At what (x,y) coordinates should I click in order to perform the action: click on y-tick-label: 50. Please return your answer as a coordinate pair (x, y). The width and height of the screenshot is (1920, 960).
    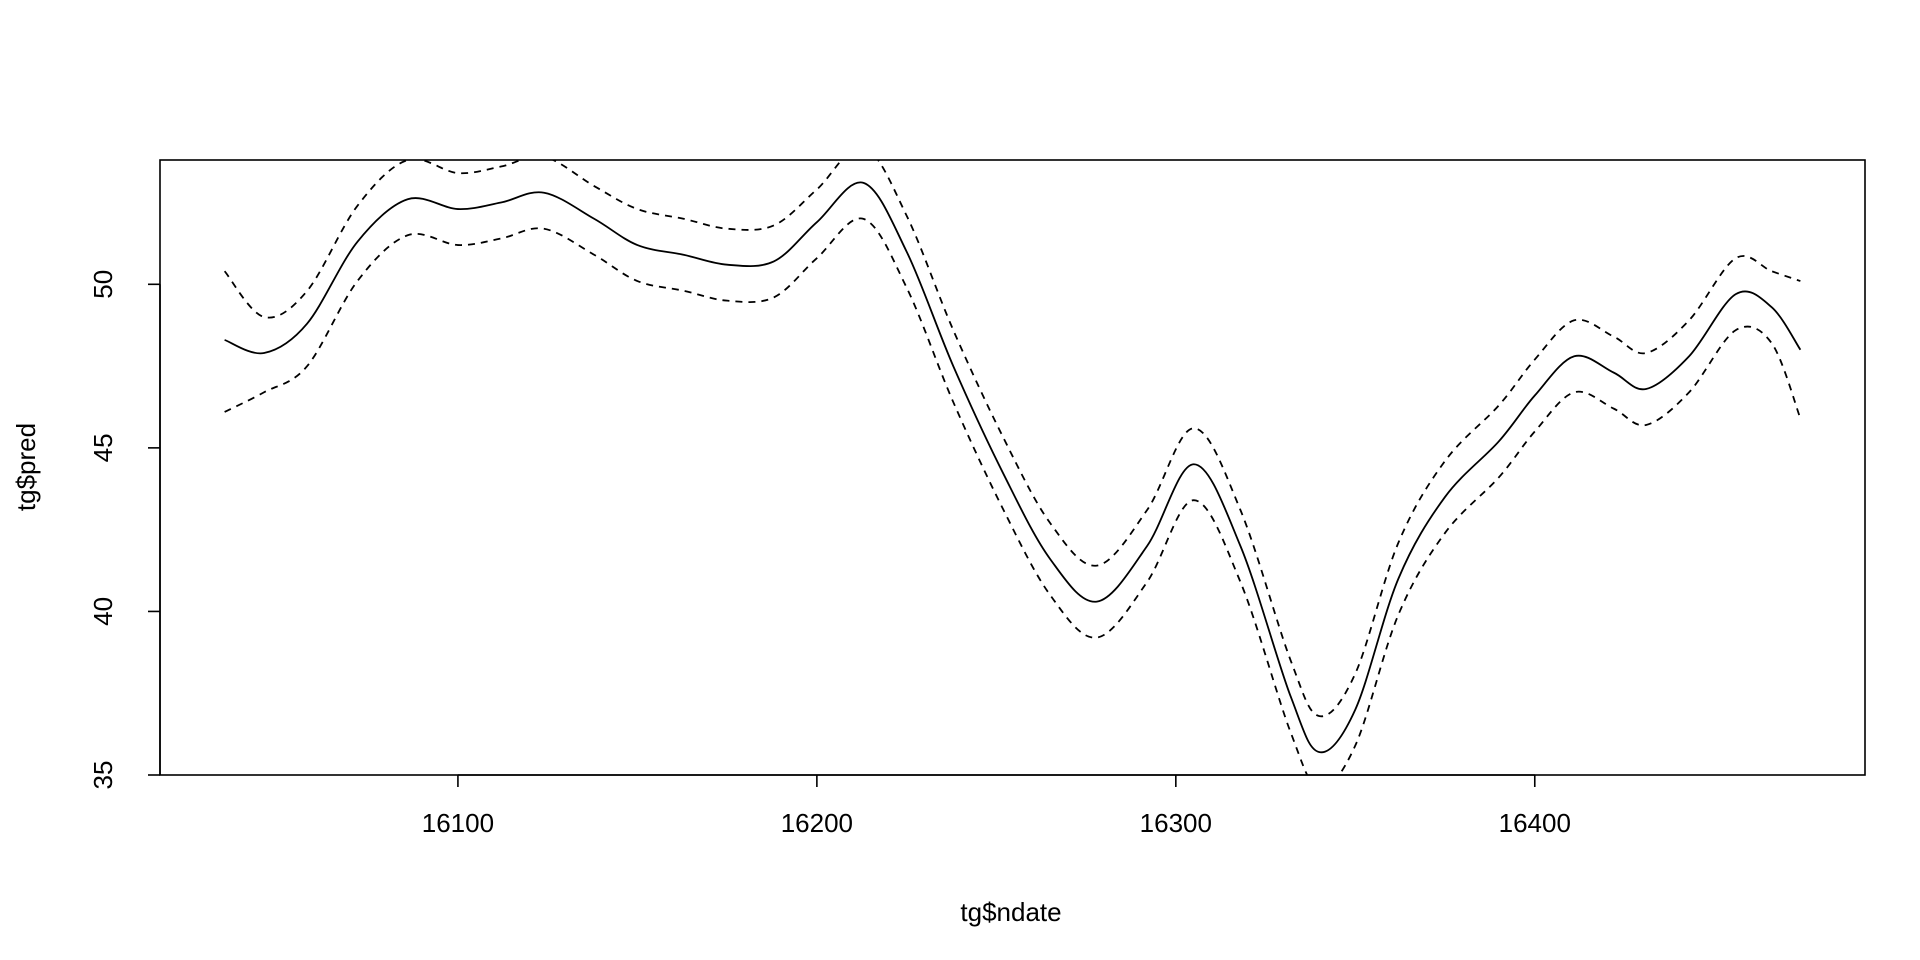
    Looking at the image, I should click on (103, 284).